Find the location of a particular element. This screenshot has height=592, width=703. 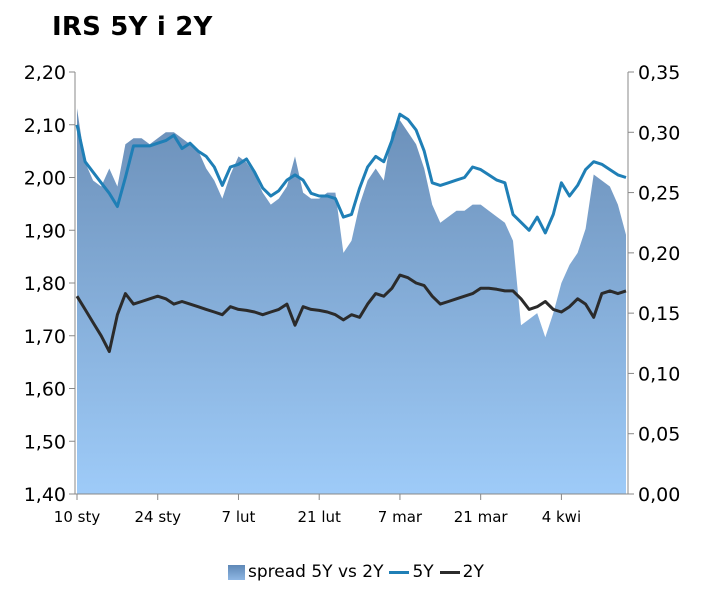

legend-item-2y: 2Y is located at coordinates (461, 572).